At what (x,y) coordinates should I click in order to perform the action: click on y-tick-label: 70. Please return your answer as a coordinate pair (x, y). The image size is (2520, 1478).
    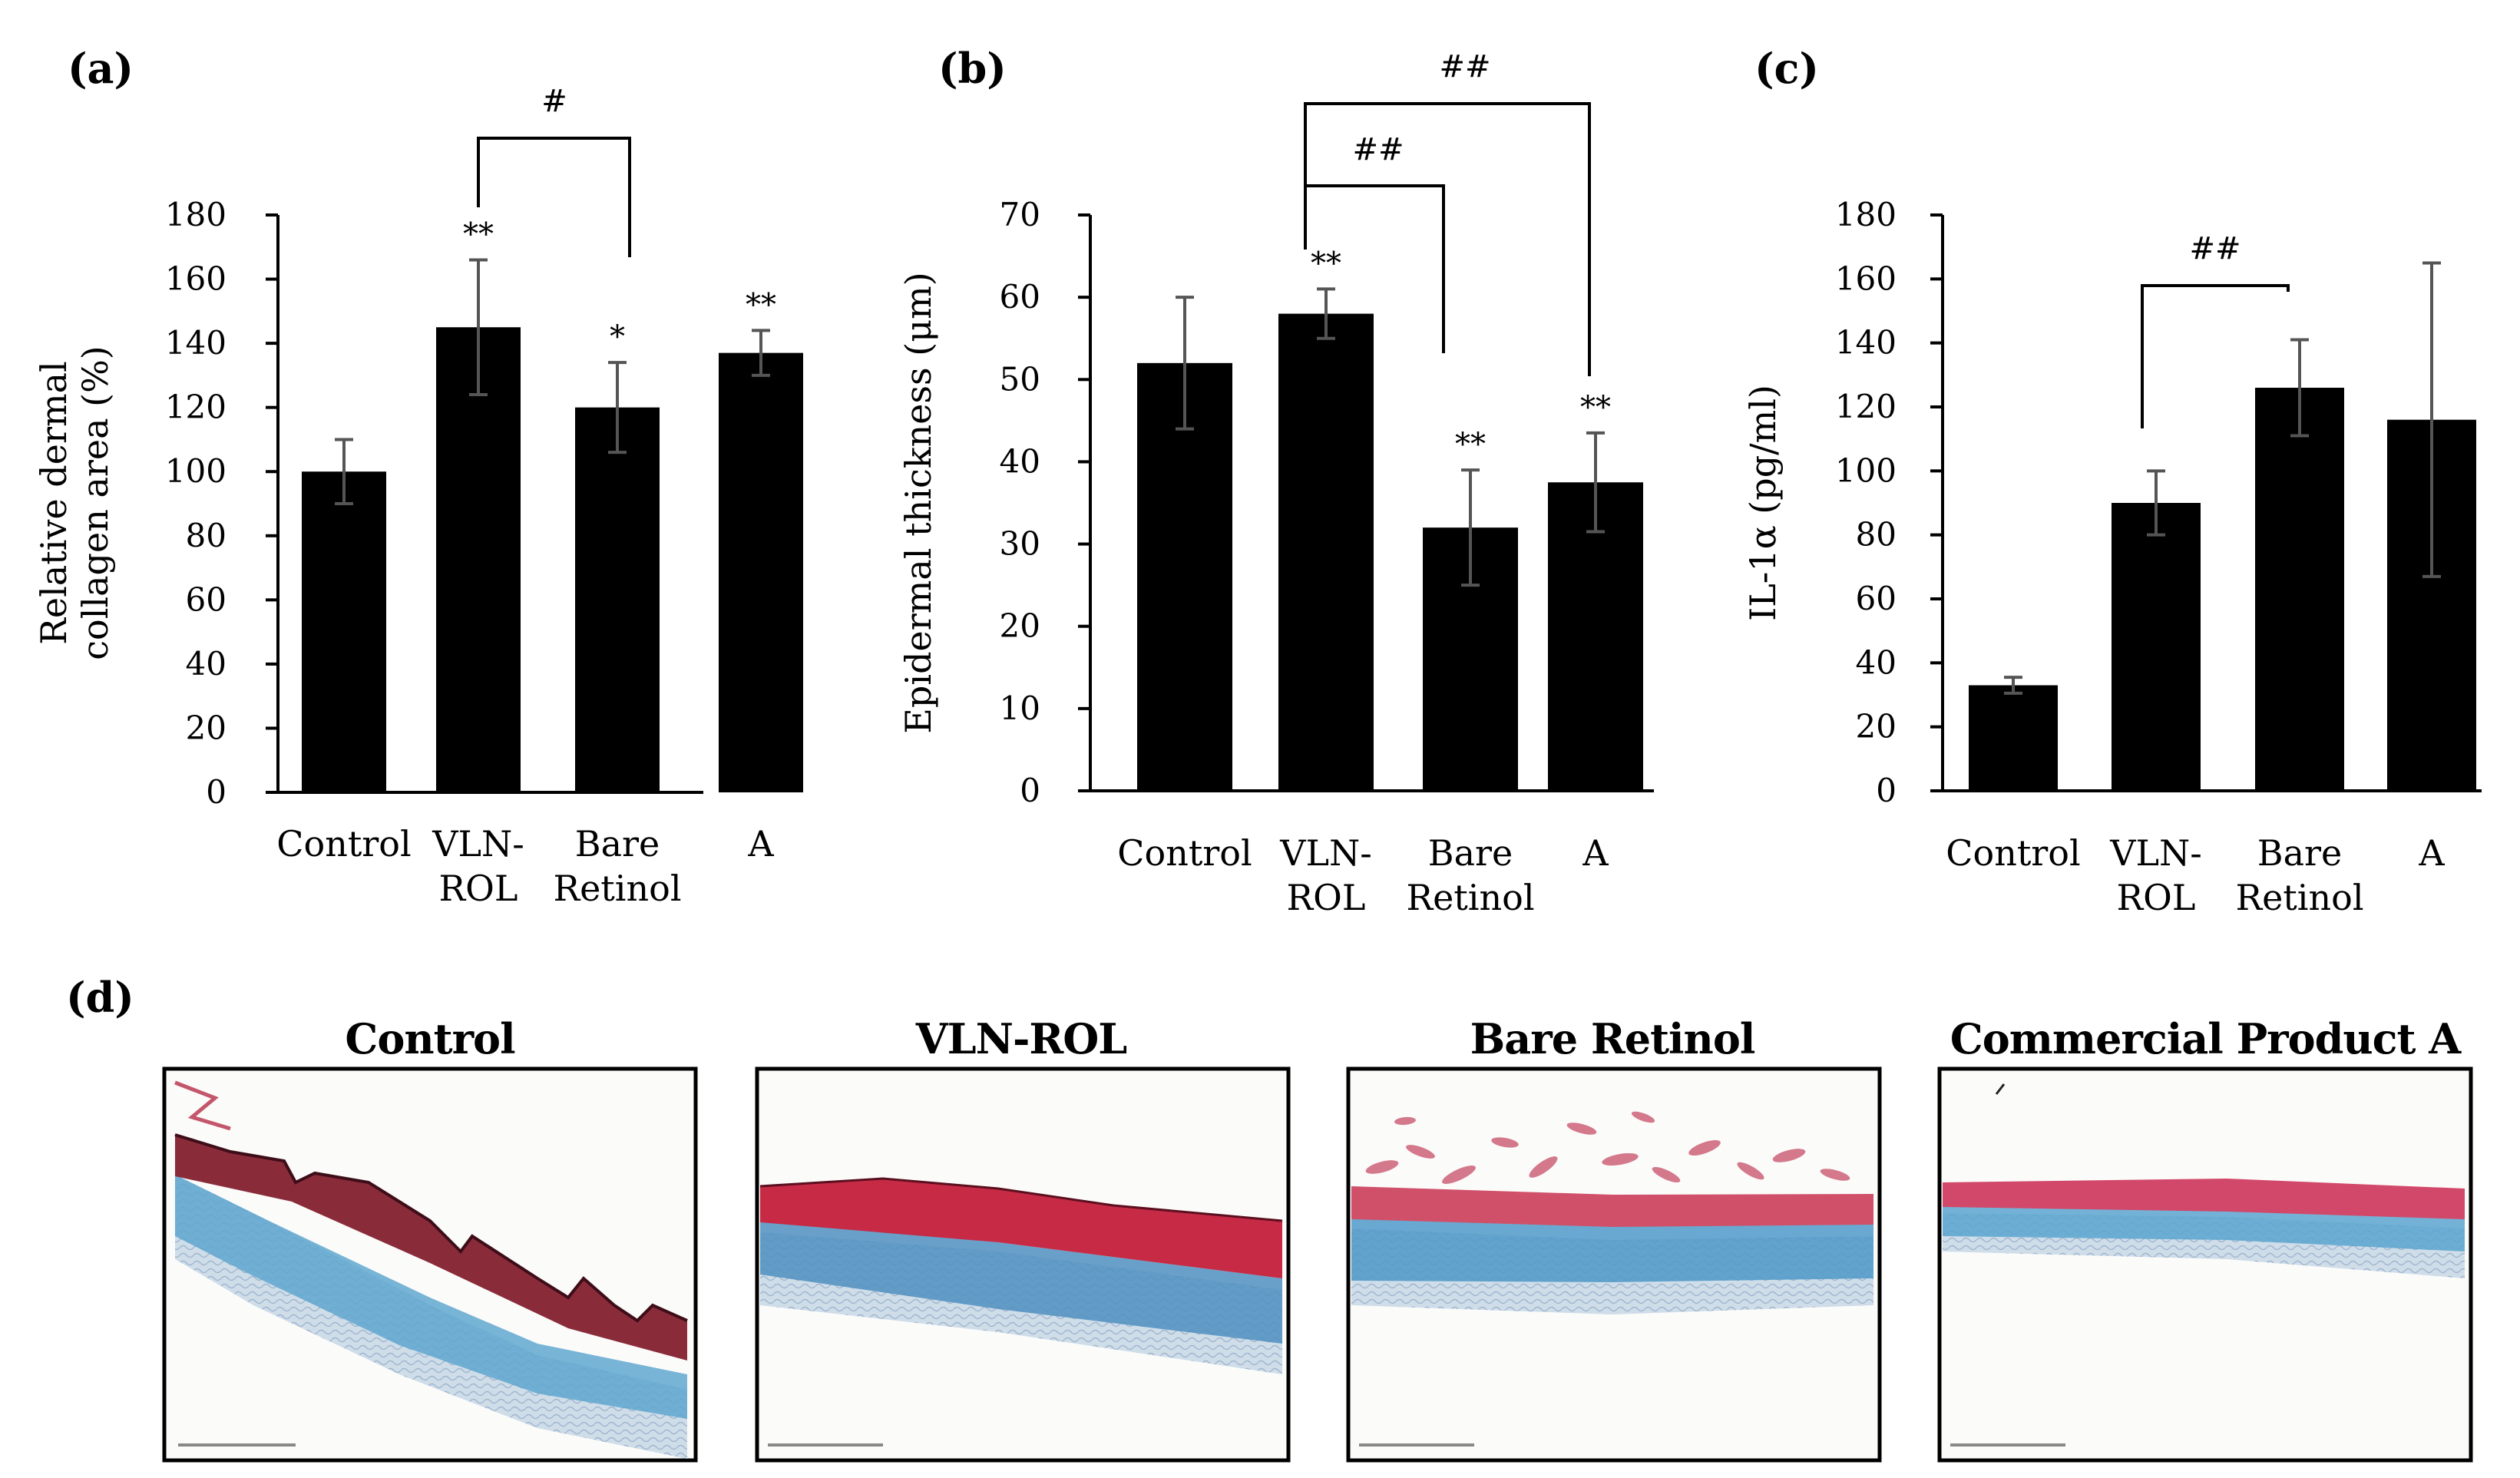
    Looking at the image, I should click on (1020, 215).